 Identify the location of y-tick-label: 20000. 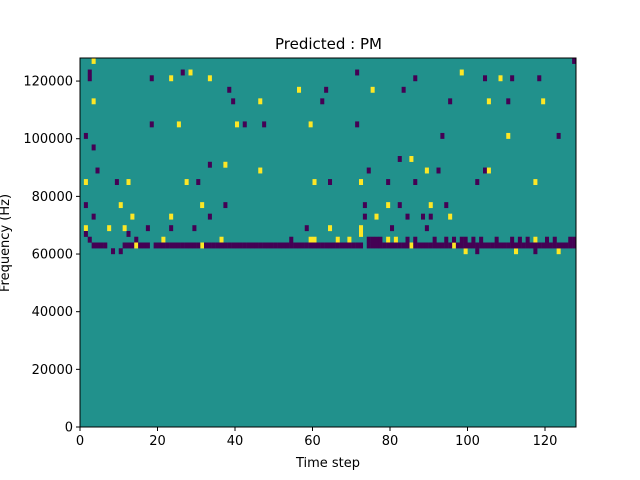
(52, 370).